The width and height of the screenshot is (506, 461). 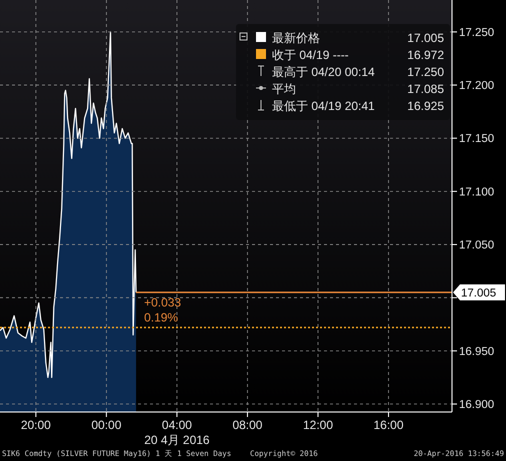 I want to click on x-tick-label: 00:00, so click(x=106, y=425).